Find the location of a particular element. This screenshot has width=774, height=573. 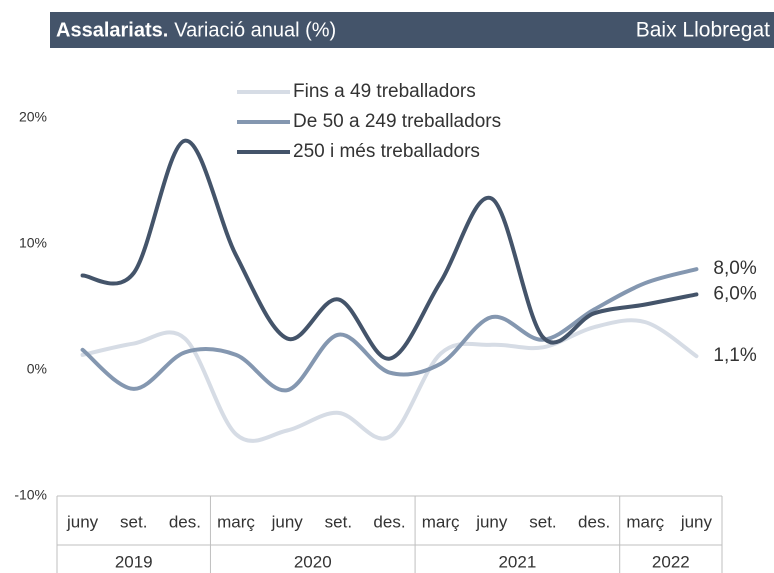

legend-label: De 50 a 249 treballadors is located at coordinates (397, 121).